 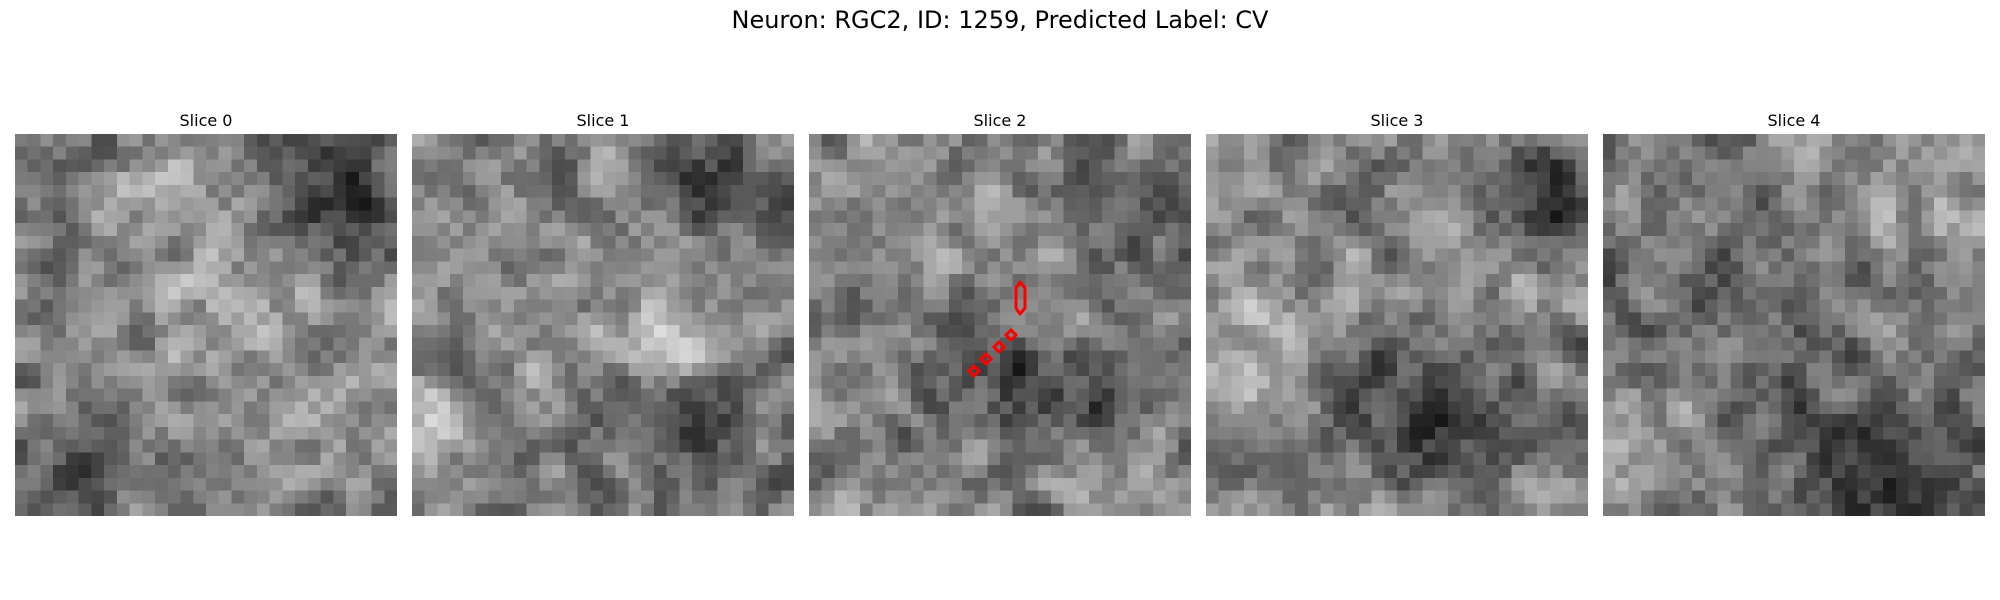 I want to click on slice-panel-2: Slice 2, so click(x=1000, y=312).